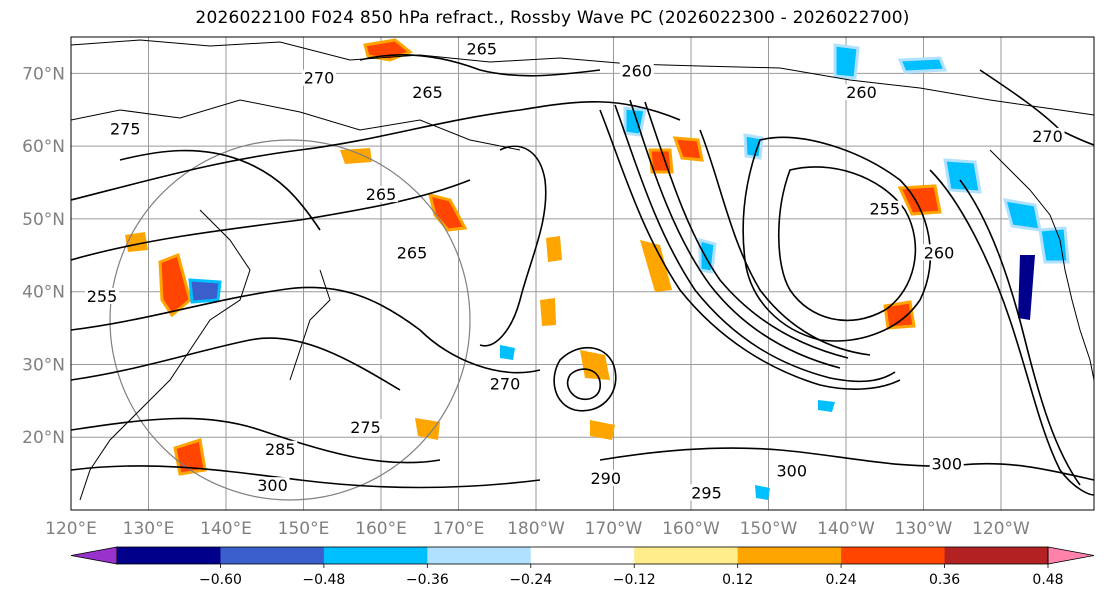  Describe the element at coordinates (304, 529) in the screenshot. I see `lon-label: 150°E` at that location.